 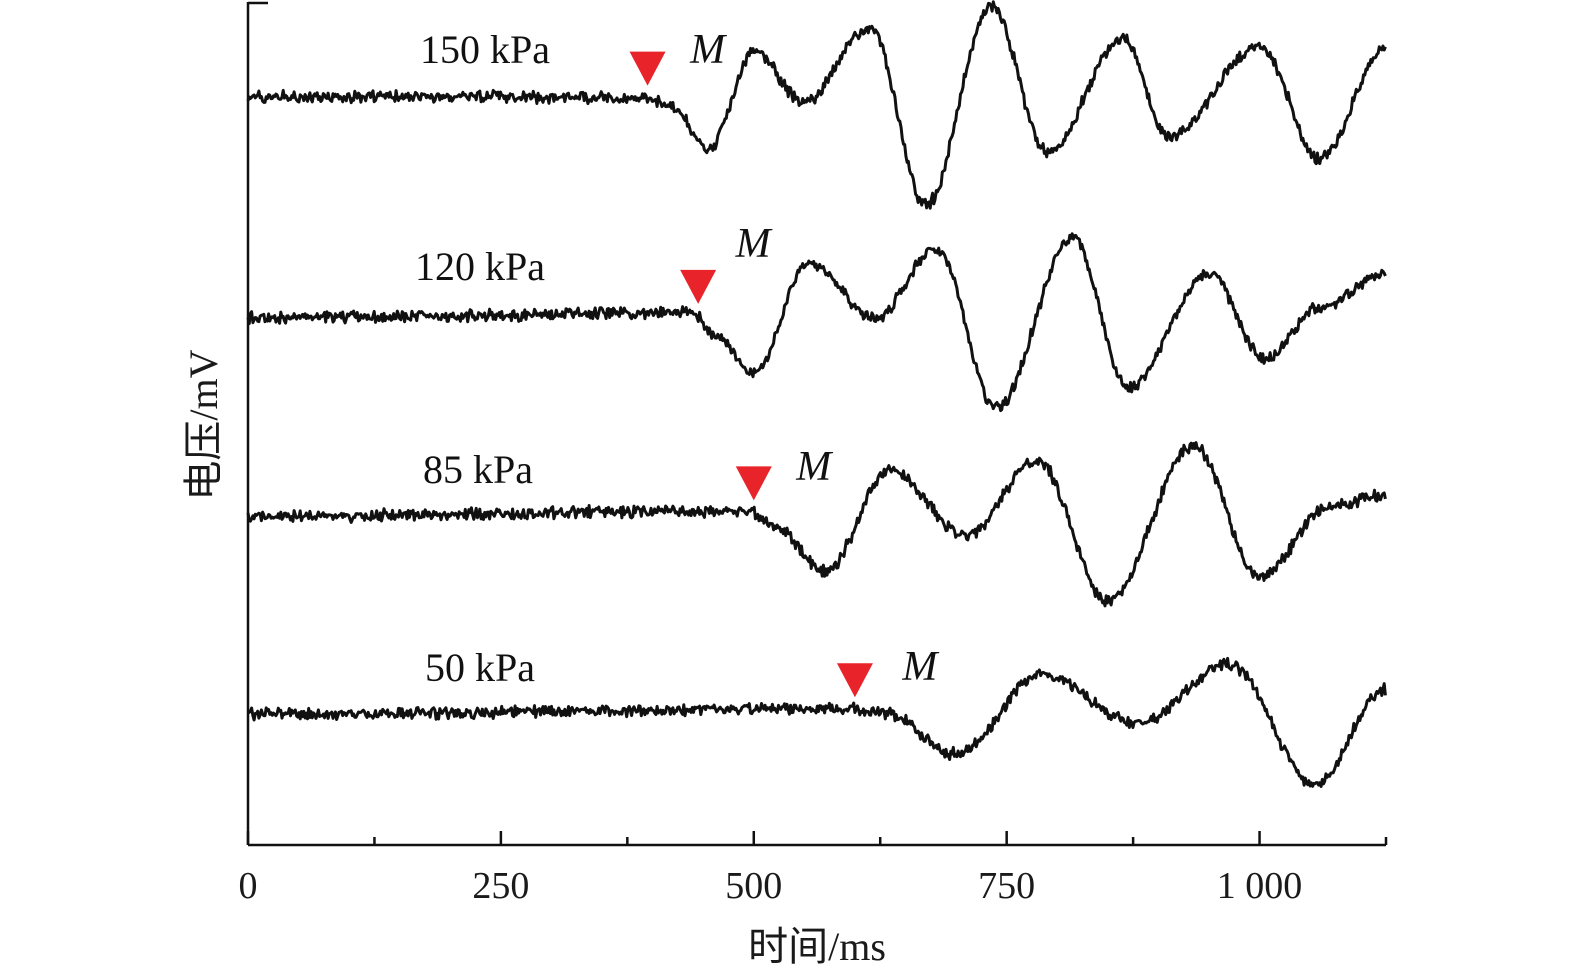 I want to click on x-tick-label: 1 000, so click(x=1260, y=886).